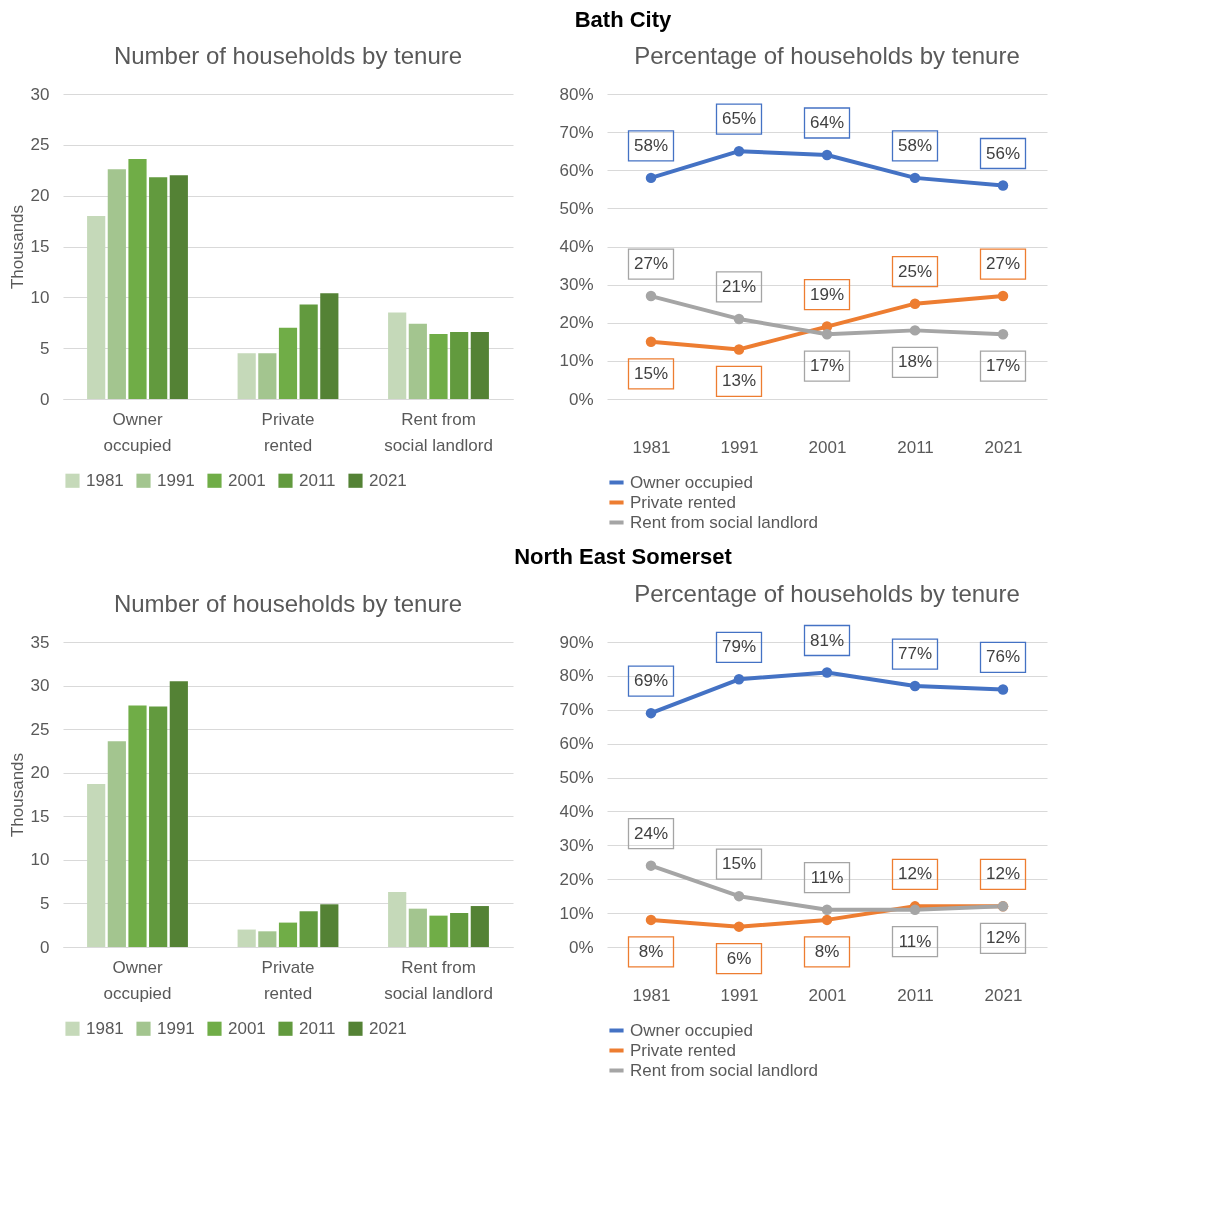  I want to click on data-label: 21%, so click(739, 286).